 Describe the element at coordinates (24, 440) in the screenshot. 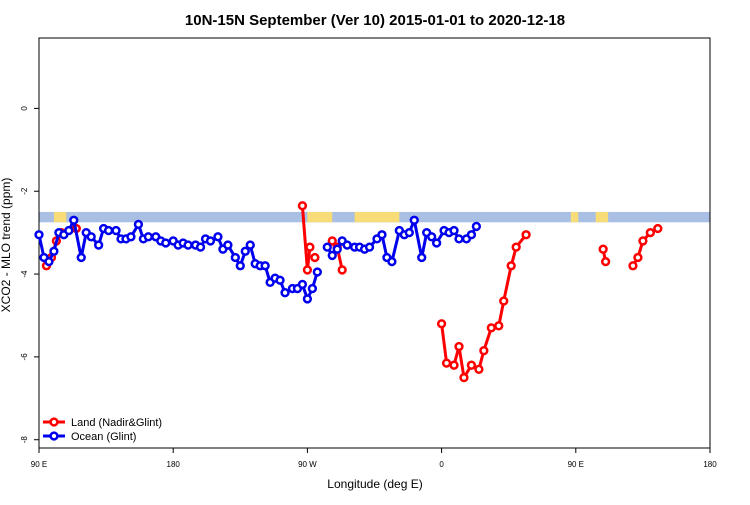

I see `y-tick-label: -8` at that location.